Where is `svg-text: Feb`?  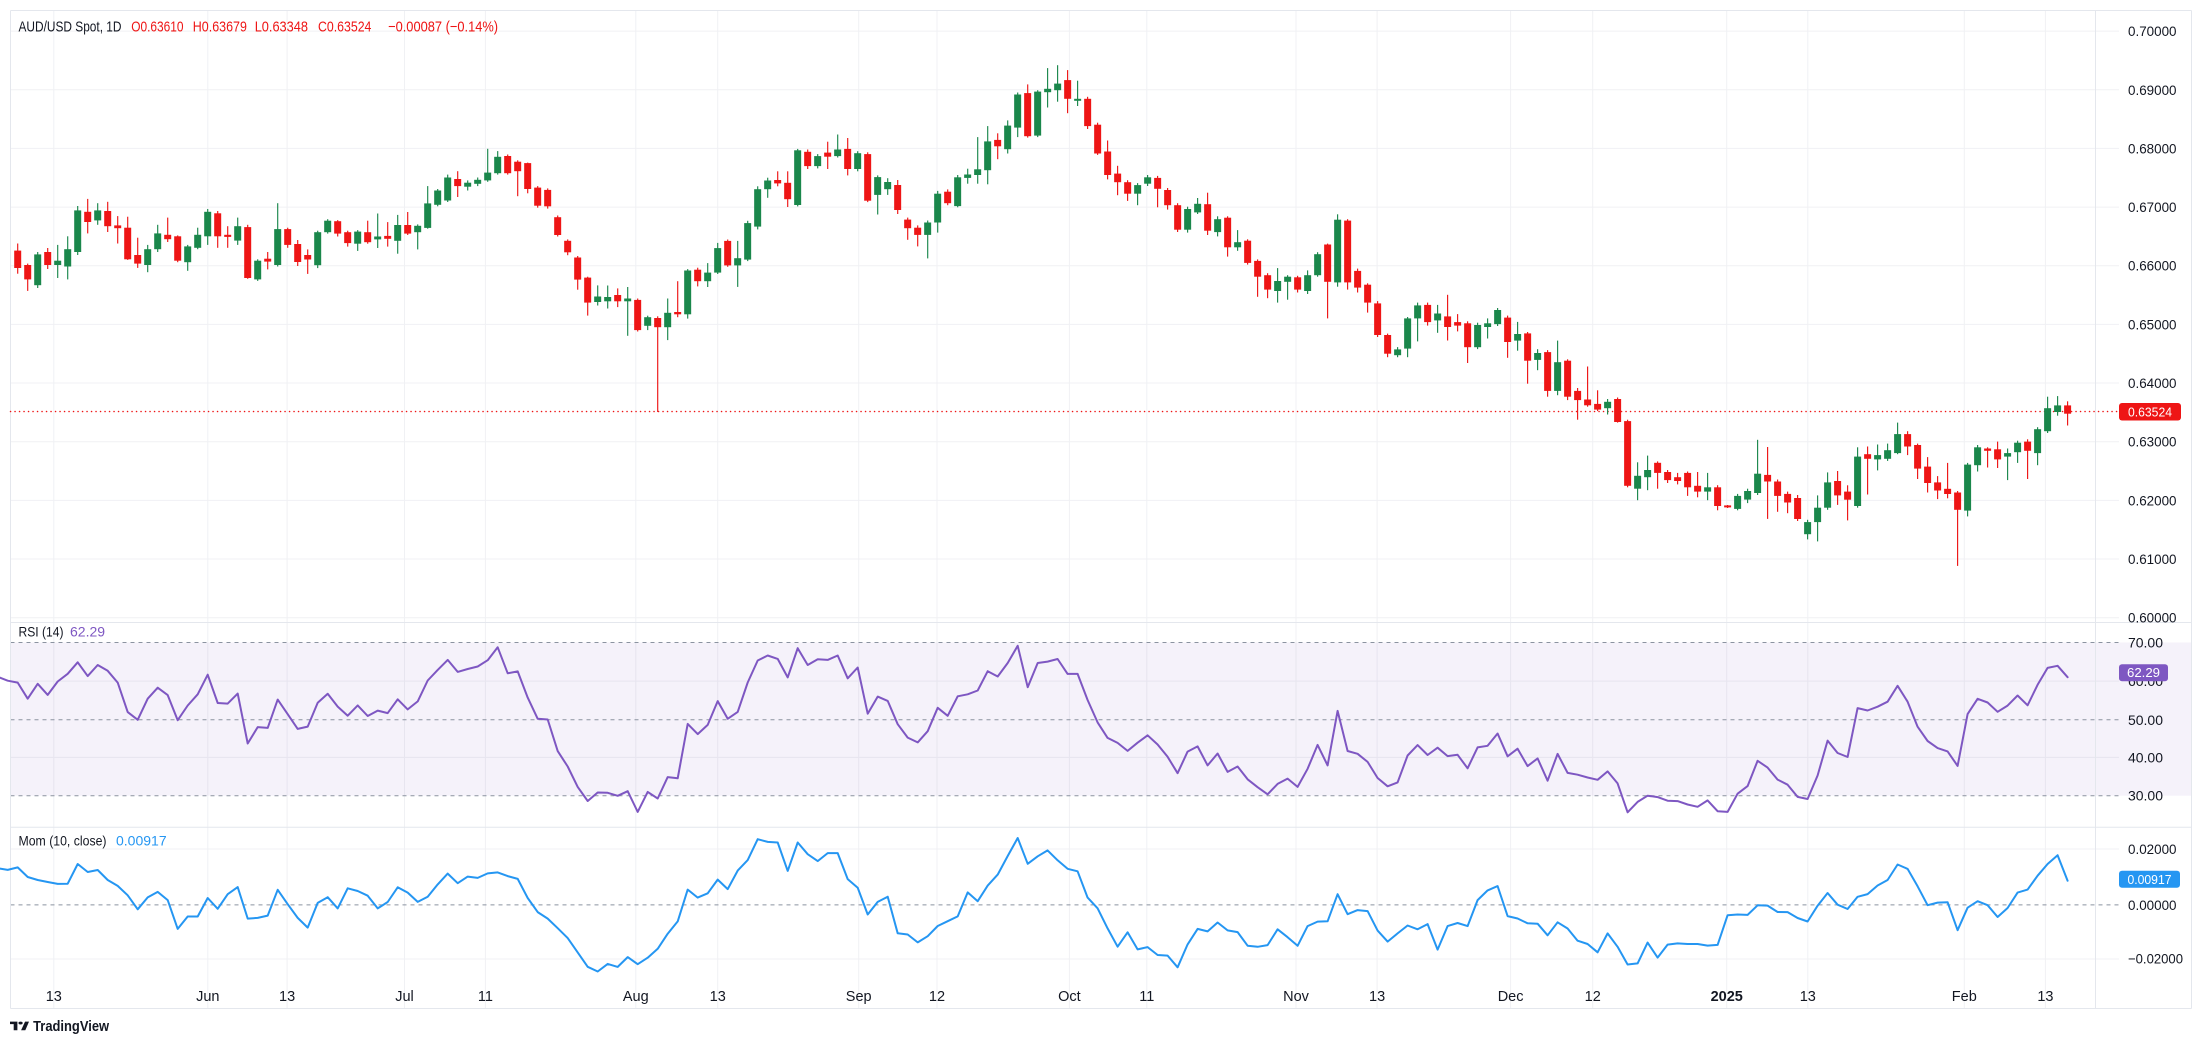 svg-text: Feb is located at coordinates (1964, 997).